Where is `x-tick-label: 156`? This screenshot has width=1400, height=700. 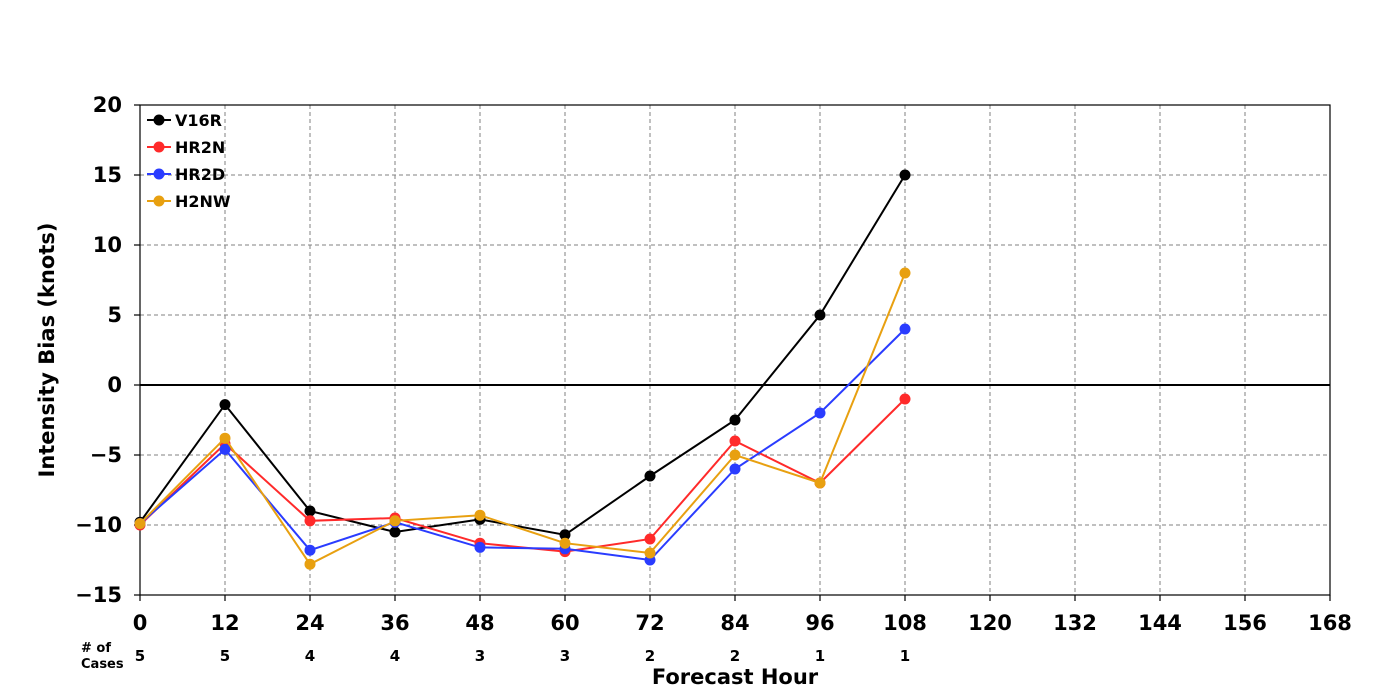
x-tick-label: 156 is located at coordinates (1245, 623).